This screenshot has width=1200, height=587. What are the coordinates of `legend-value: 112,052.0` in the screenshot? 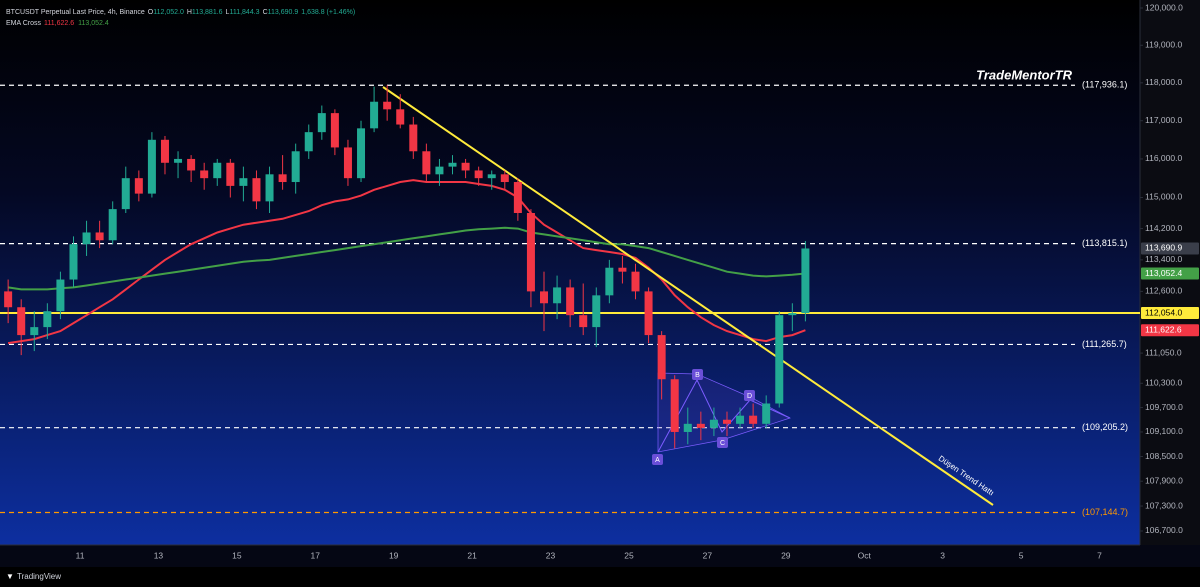 It's located at (168, 12).